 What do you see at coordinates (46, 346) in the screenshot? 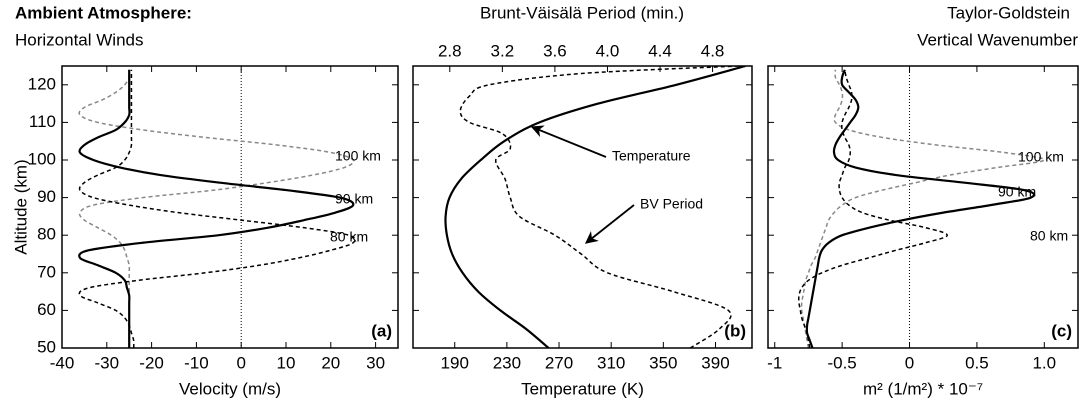
I see `y-tick-label: 50` at bounding box center [46, 346].